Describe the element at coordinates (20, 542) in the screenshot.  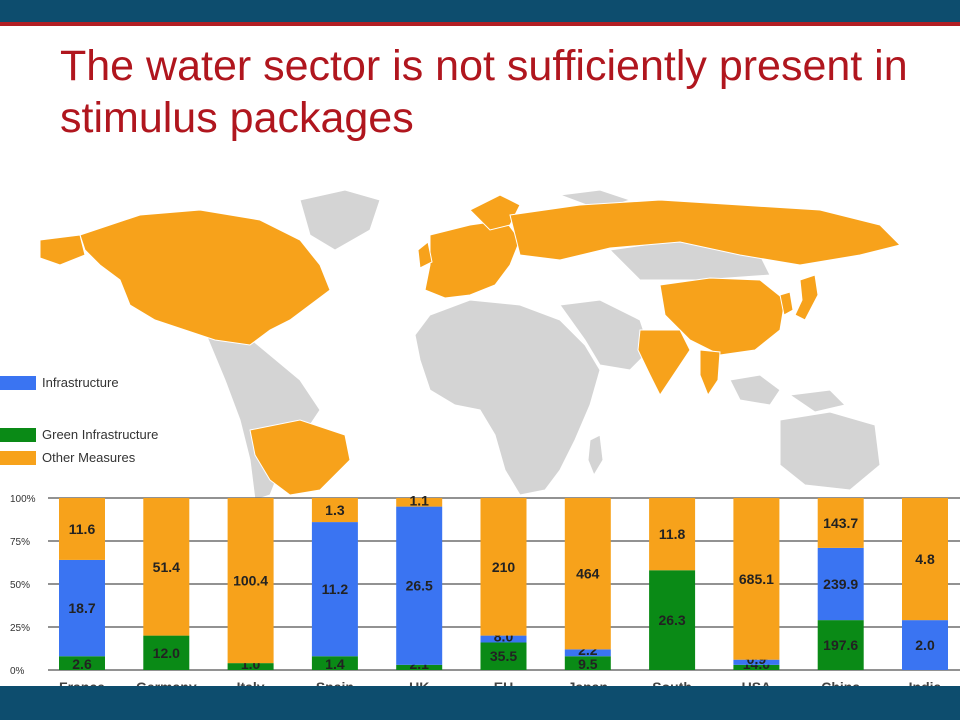
I see `y-tick-label: 75%` at that location.